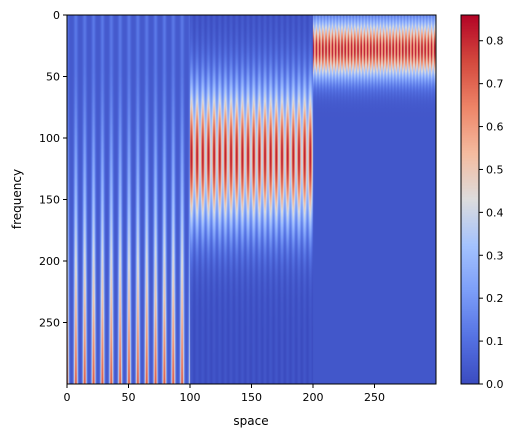 This screenshot has width=520, height=437. Describe the element at coordinates (49, 261) in the screenshot. I see `y-tick-label: 200` at that location.